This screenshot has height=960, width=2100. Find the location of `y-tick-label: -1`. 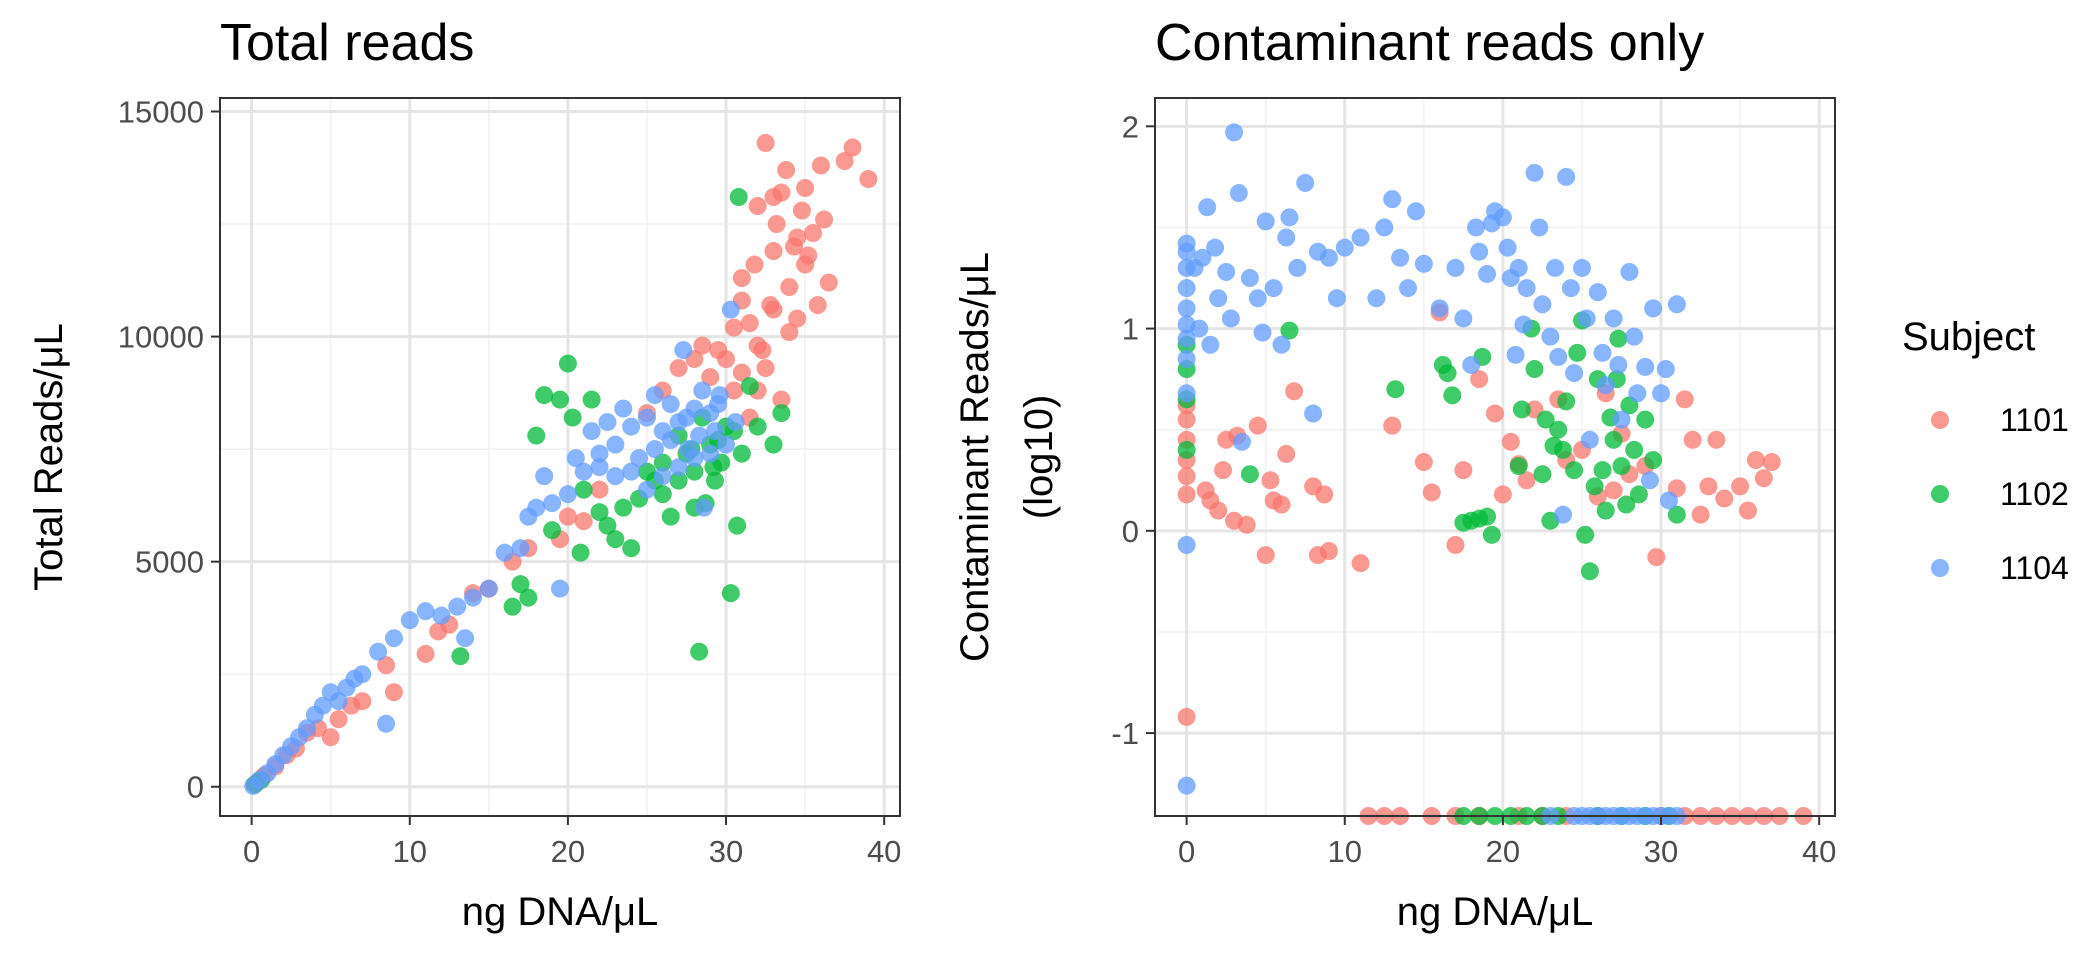

y-tick-label: -1 is located at coordinates (1125, 733).